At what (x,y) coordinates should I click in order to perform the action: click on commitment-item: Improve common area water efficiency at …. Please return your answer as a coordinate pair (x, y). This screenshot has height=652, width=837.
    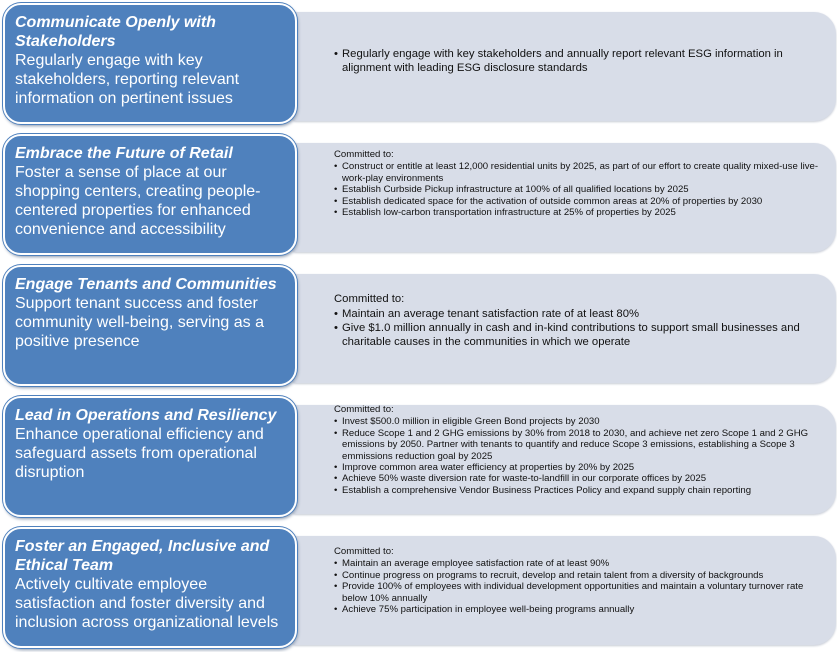
    Looking at the image, I should click on (576, 468).